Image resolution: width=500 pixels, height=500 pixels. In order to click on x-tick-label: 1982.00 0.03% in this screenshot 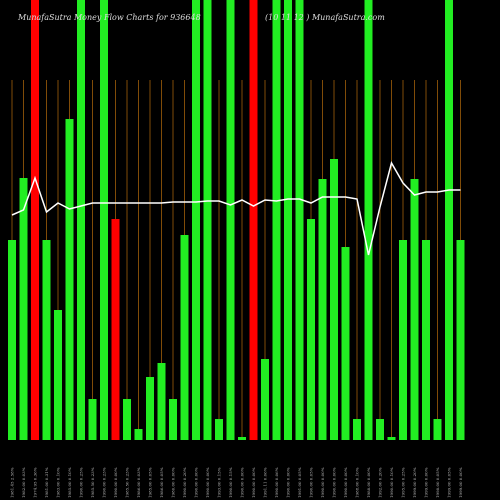, I will do `click(23, 482)`.